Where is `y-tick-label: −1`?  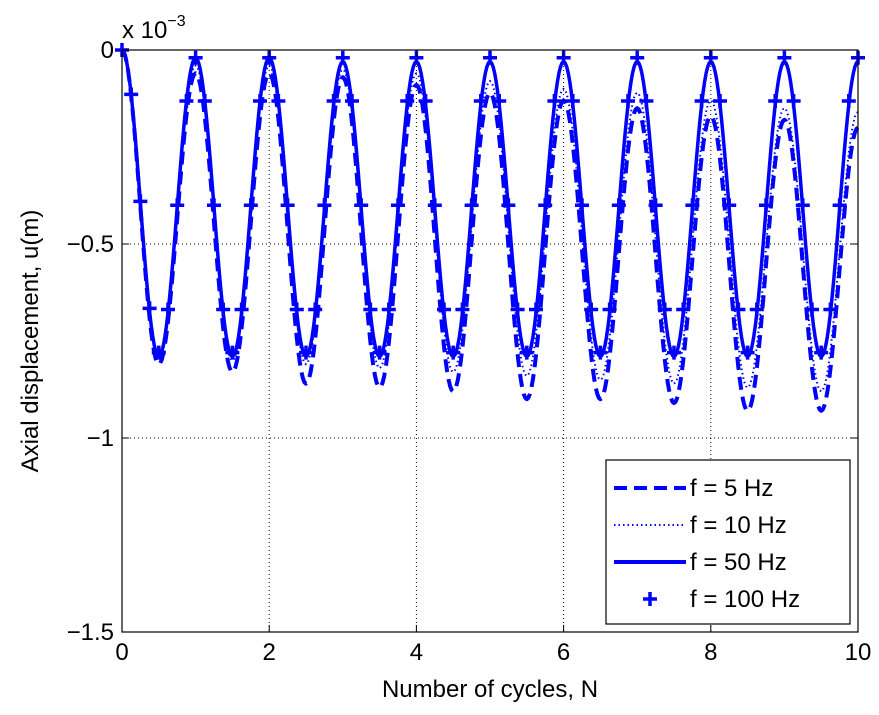 y-tick-label: −1 is located at coordinates (100, 438).